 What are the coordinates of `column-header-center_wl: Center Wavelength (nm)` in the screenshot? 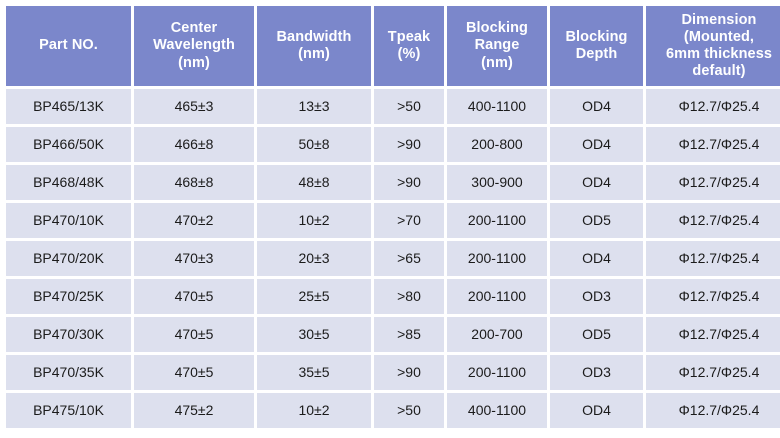 It's located at (194, 46).